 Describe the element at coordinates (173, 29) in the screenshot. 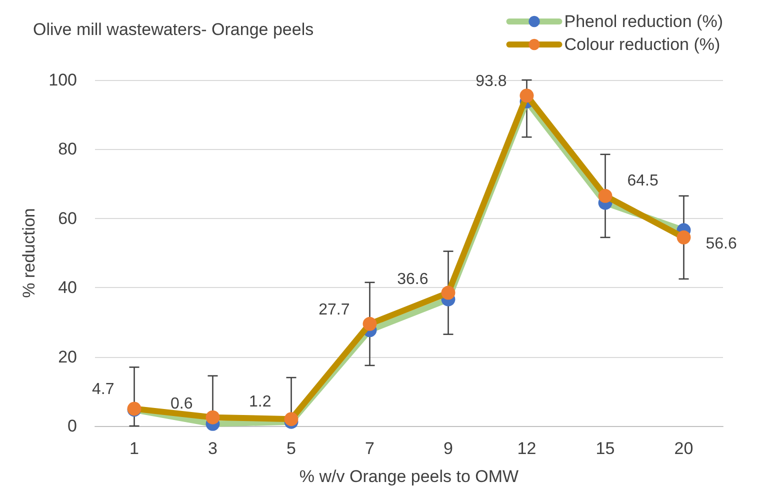

I see `chart-title: Olive mill wastewaters- Orange peels` at that location.